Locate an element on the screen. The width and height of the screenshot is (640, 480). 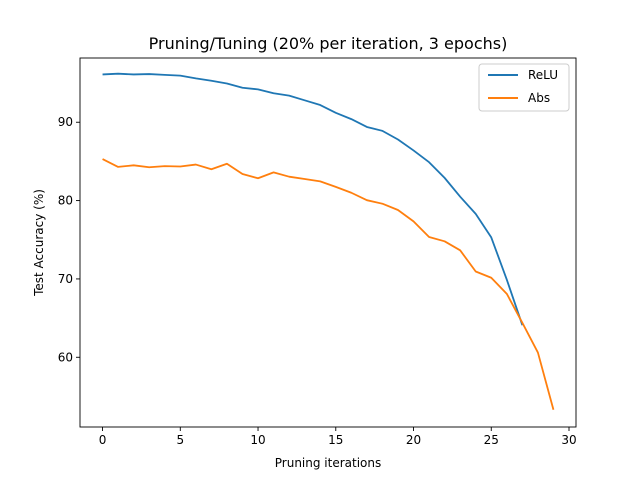
x-axis: 0 5 10 15 20 25 30 is located at coordinates (338, 437).